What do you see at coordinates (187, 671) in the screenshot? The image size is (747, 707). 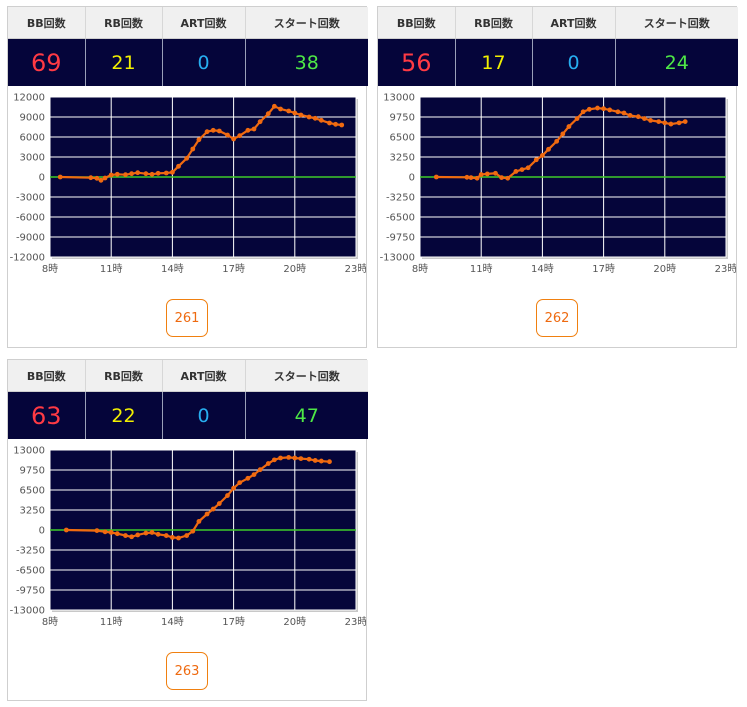 I see `machine-number-button: 263` at bounding box center [187, 671].